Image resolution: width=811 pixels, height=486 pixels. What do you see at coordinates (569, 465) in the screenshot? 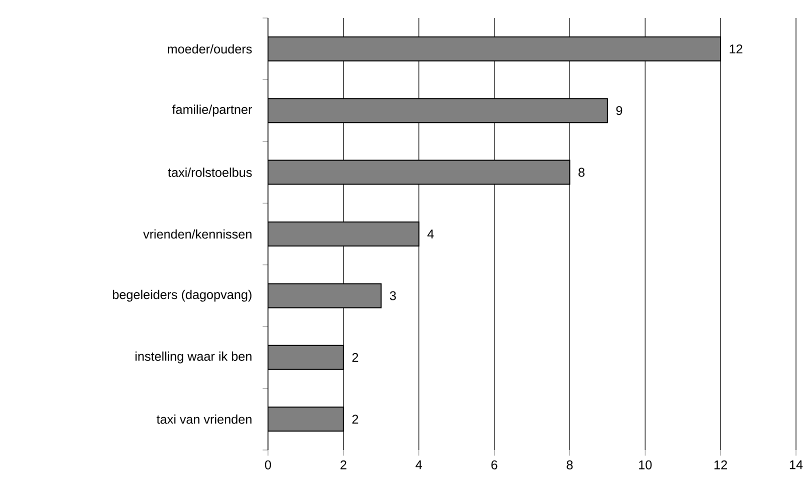
I see `x-tick-label: 8` at bounding box center [569, 465].